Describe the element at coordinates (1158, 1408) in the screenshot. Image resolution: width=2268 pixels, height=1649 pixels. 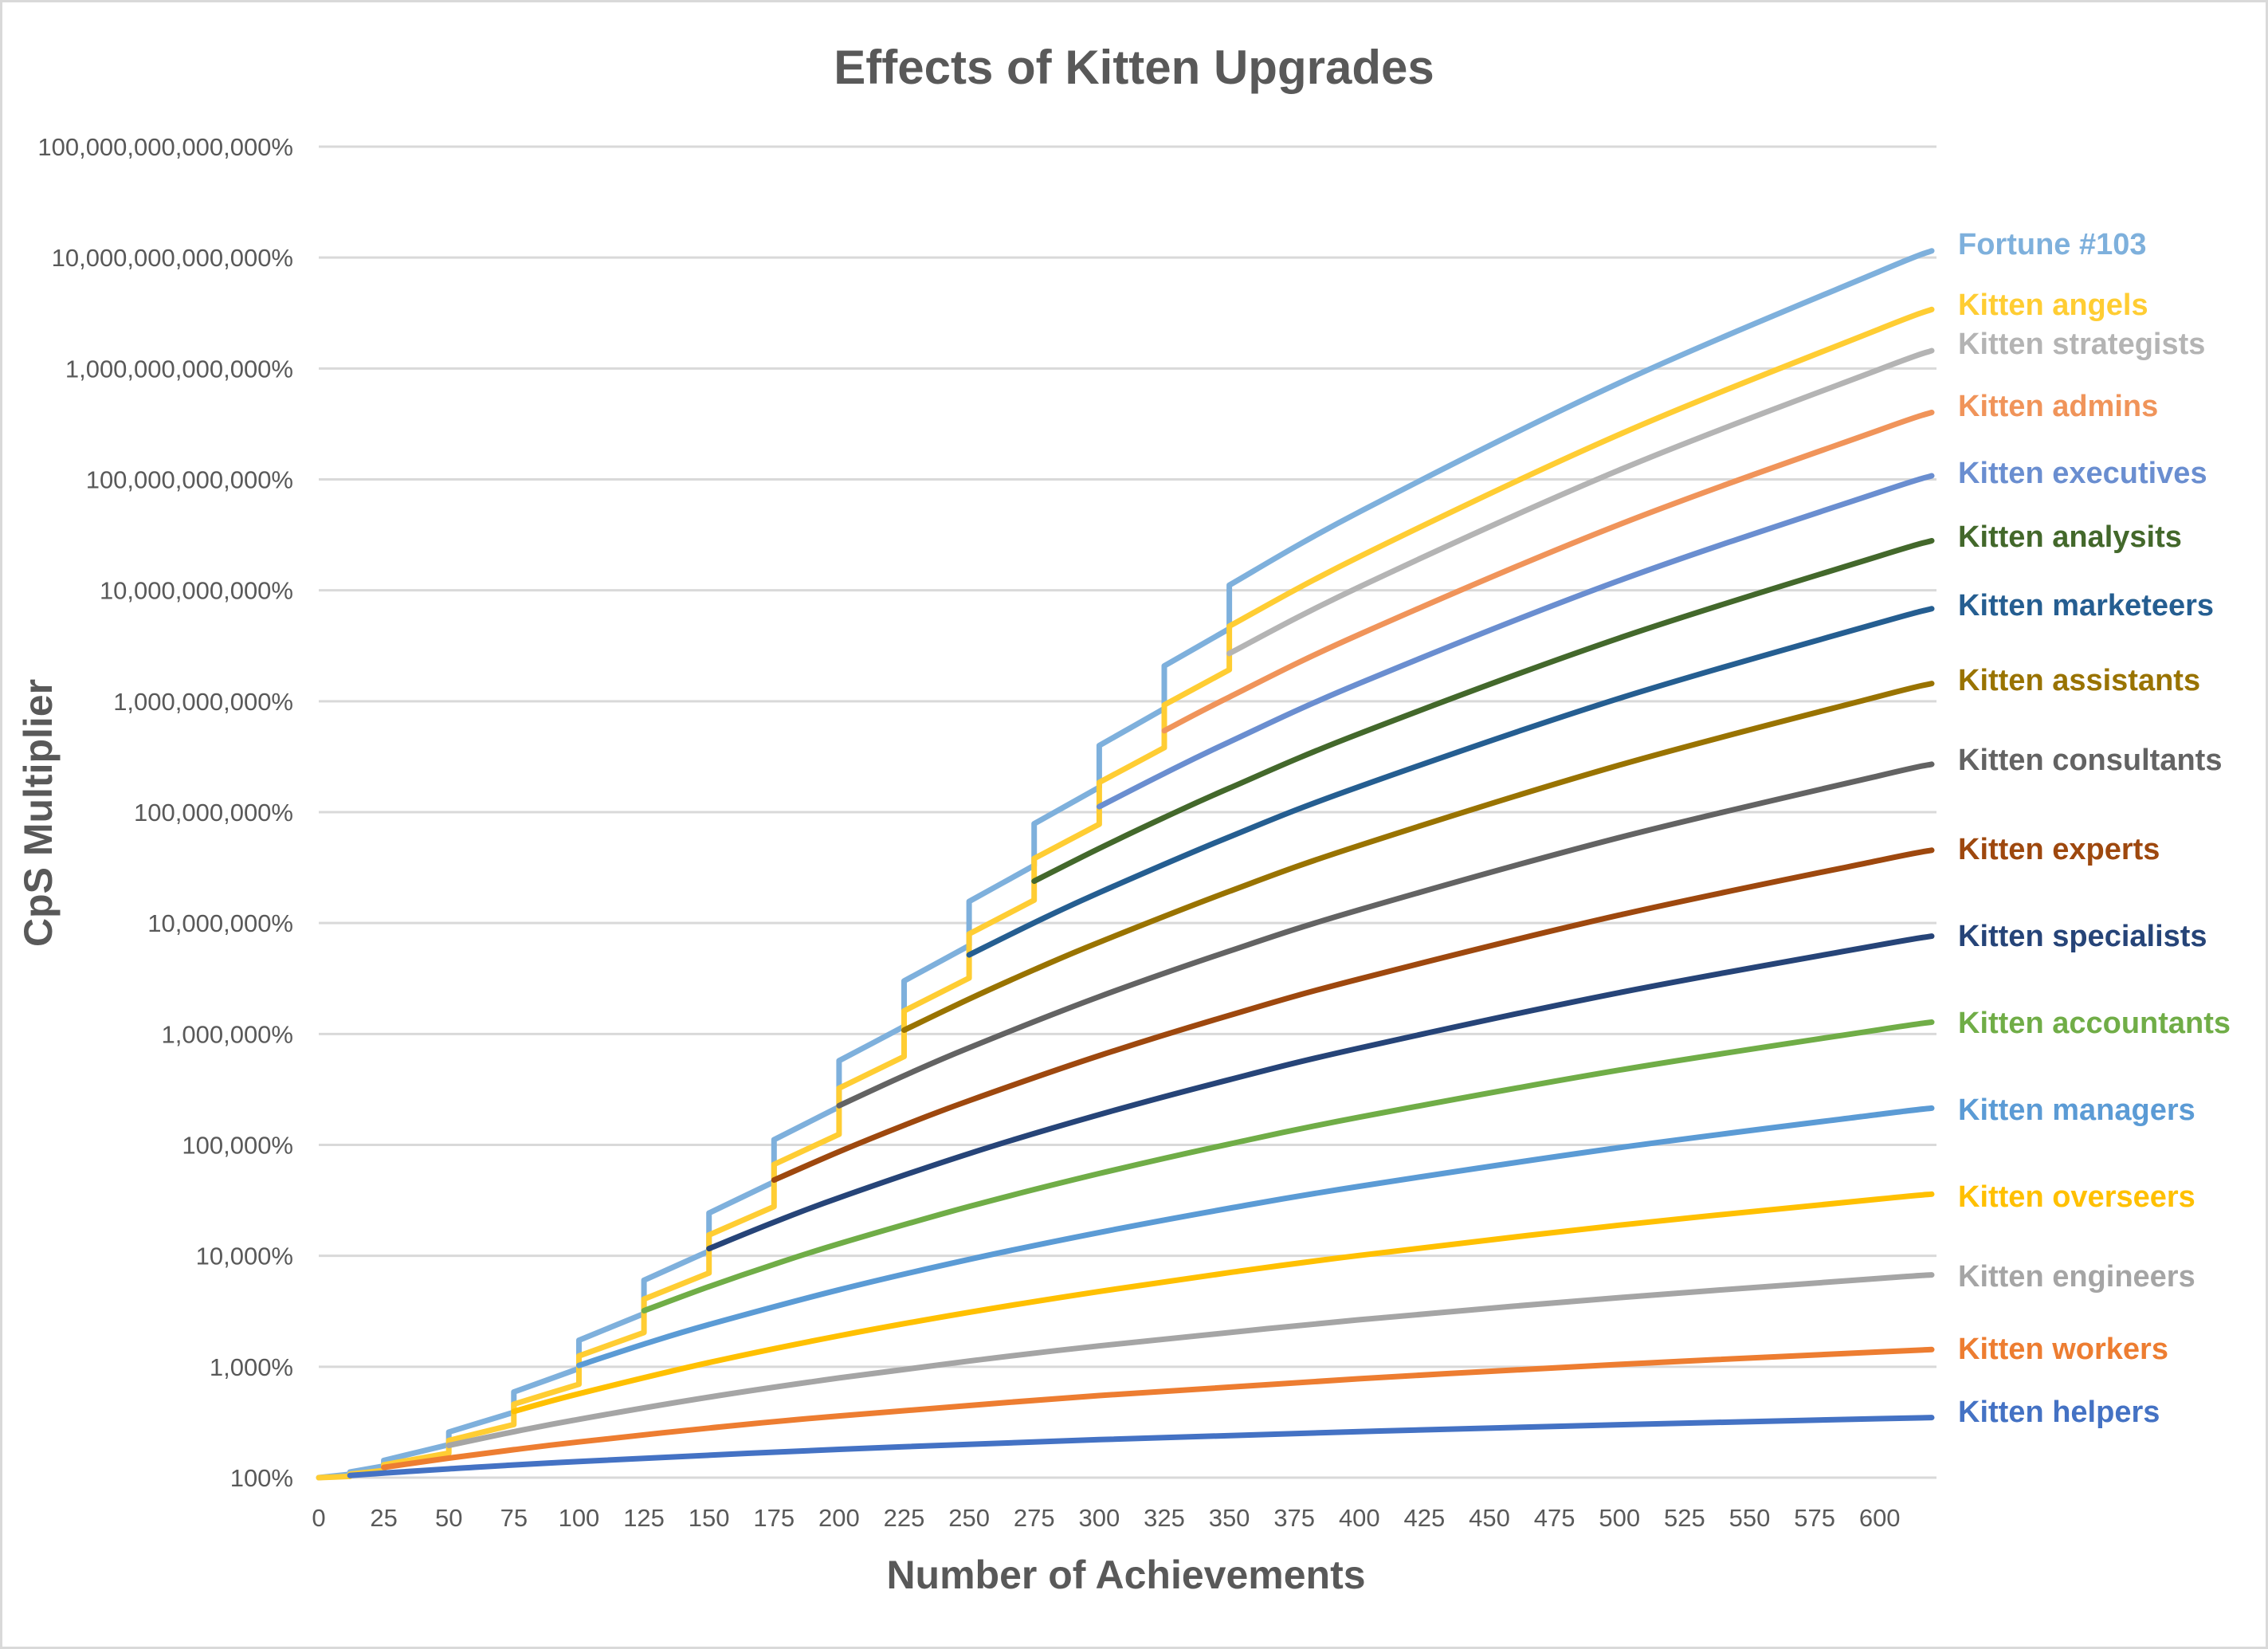
I see `series-line-kitten-workers` at that location.